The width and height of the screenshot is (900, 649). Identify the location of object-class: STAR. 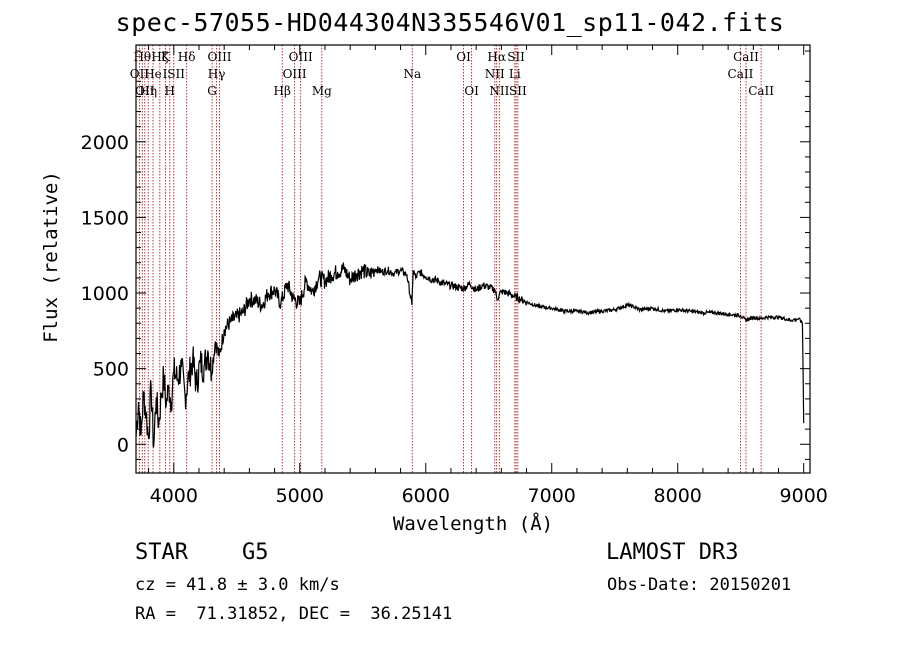
(161, 552).